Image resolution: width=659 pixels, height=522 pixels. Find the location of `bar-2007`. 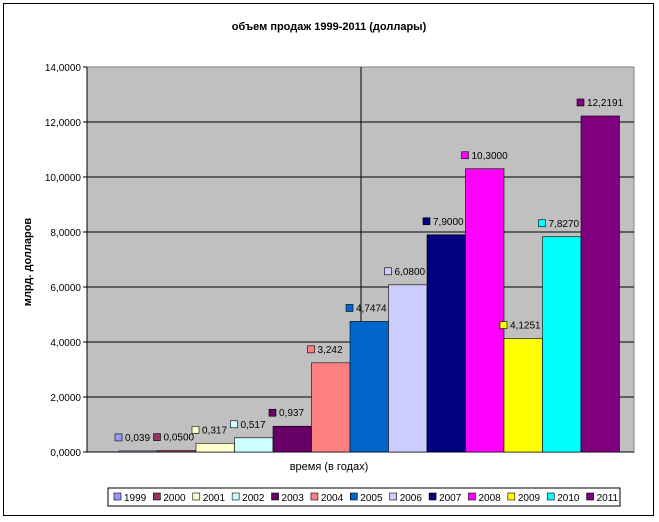

bar-2007 is located at coordinates (446, 343).